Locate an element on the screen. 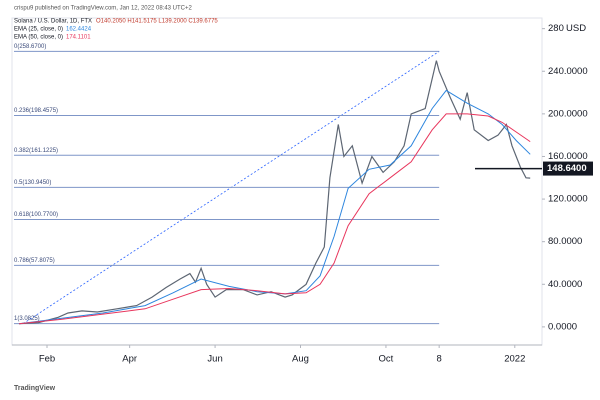 The height and width of the screenshot is (400, 600). fib-label: 1(3.0825) is located at coordinates (27, 319).